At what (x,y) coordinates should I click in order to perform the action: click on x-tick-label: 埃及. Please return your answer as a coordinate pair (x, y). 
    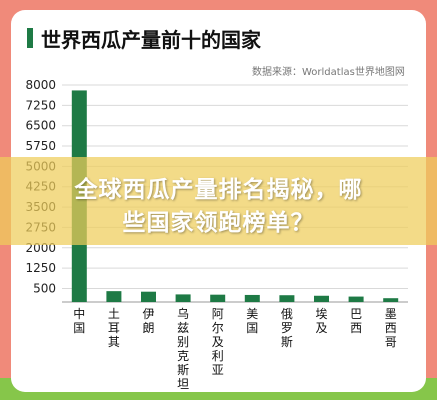
    Looking at the image, I should click on (321, 321).